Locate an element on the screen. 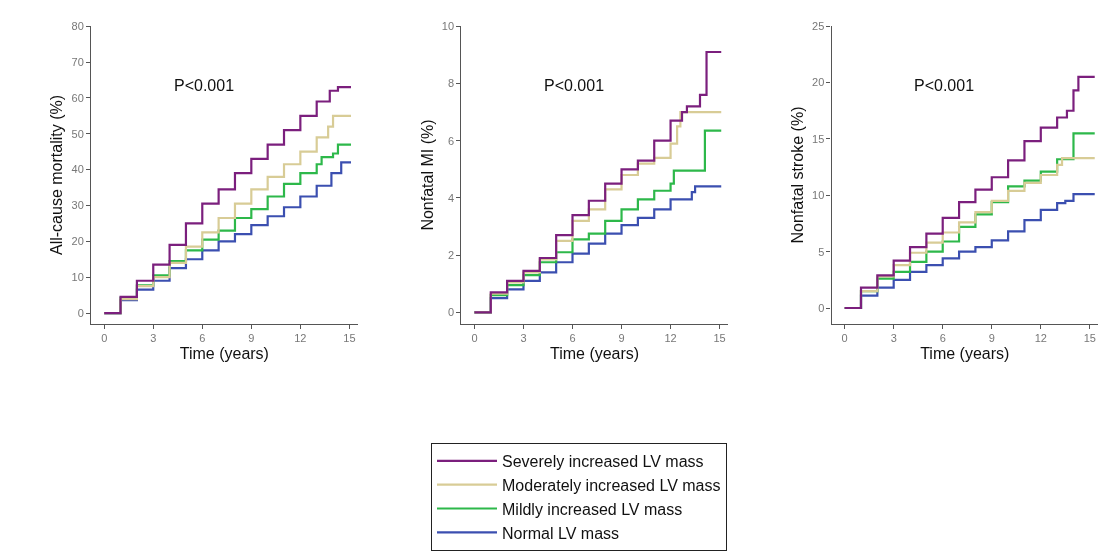 Image resolution: width=1118 pixels, height=556 pixels. y-tick-label: 4 is located at coordinates (451, 197).